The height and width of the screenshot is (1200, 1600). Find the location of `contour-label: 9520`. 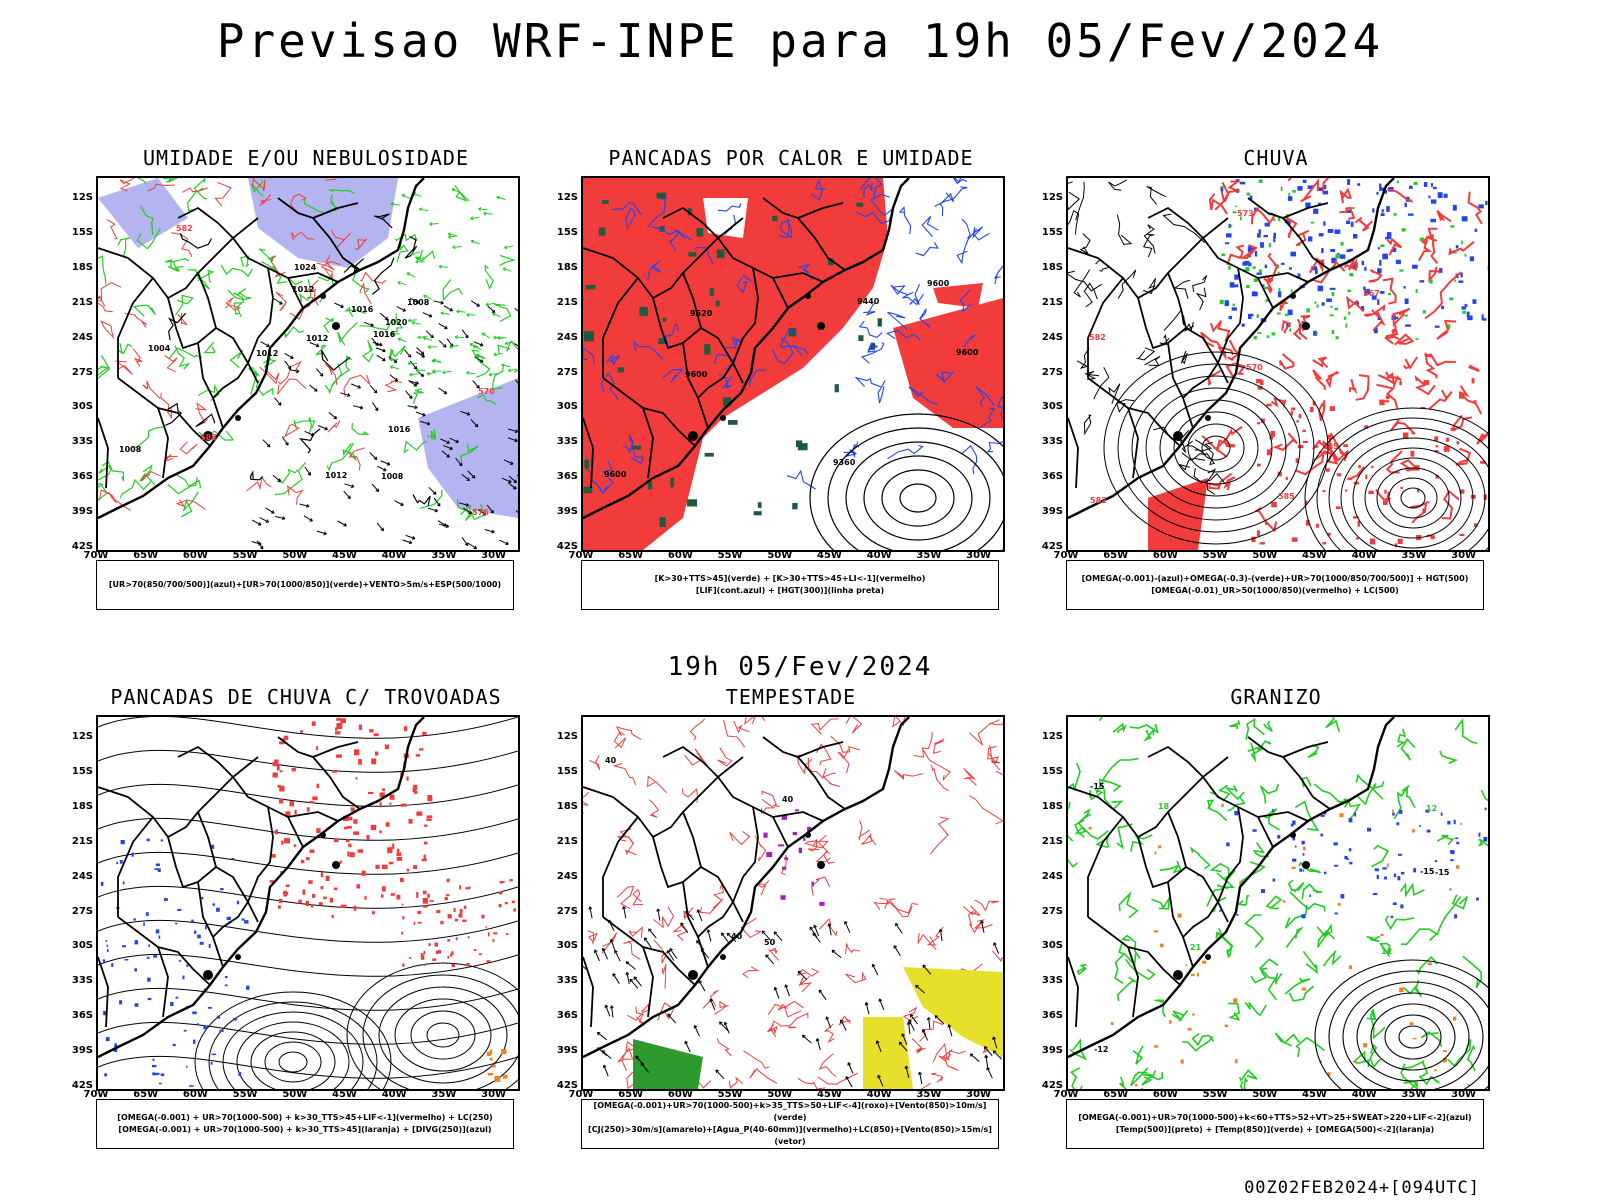

contour-label: 9520 is located at coordinates (701, 313).